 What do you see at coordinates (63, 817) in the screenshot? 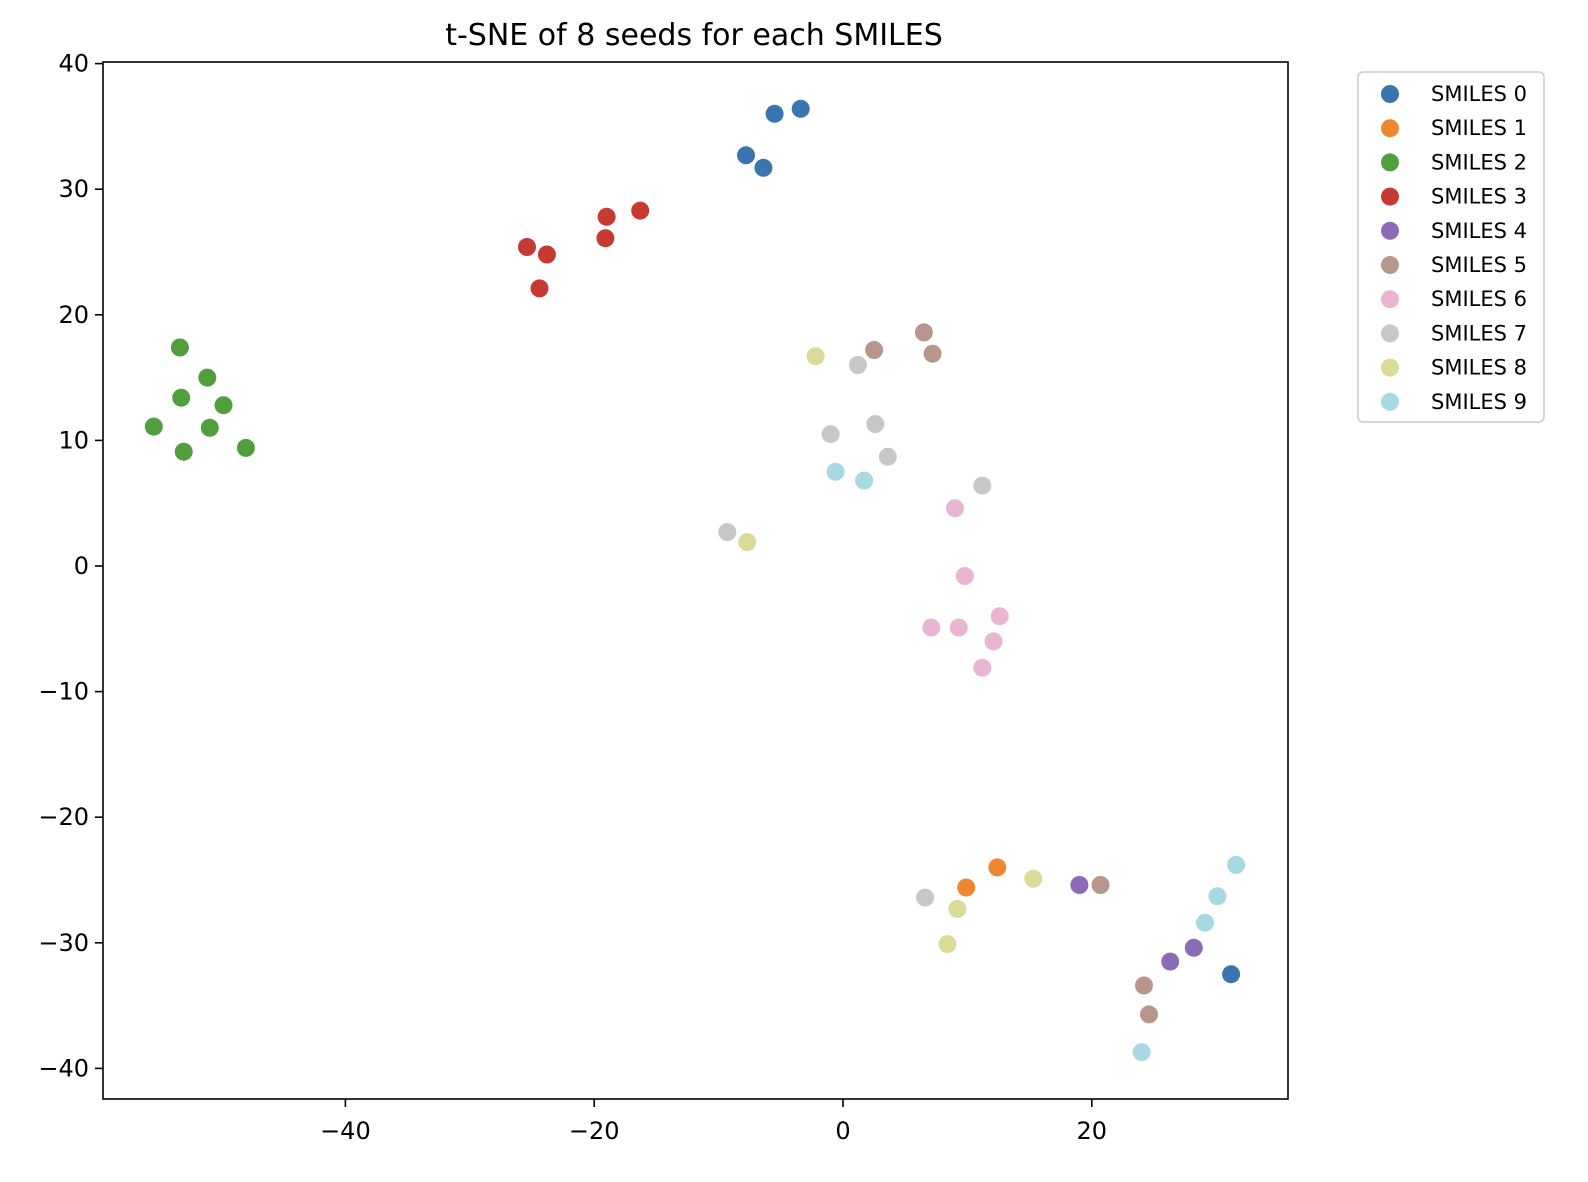
I see `y-tick-label: −20` at bounding box center [63, 817].